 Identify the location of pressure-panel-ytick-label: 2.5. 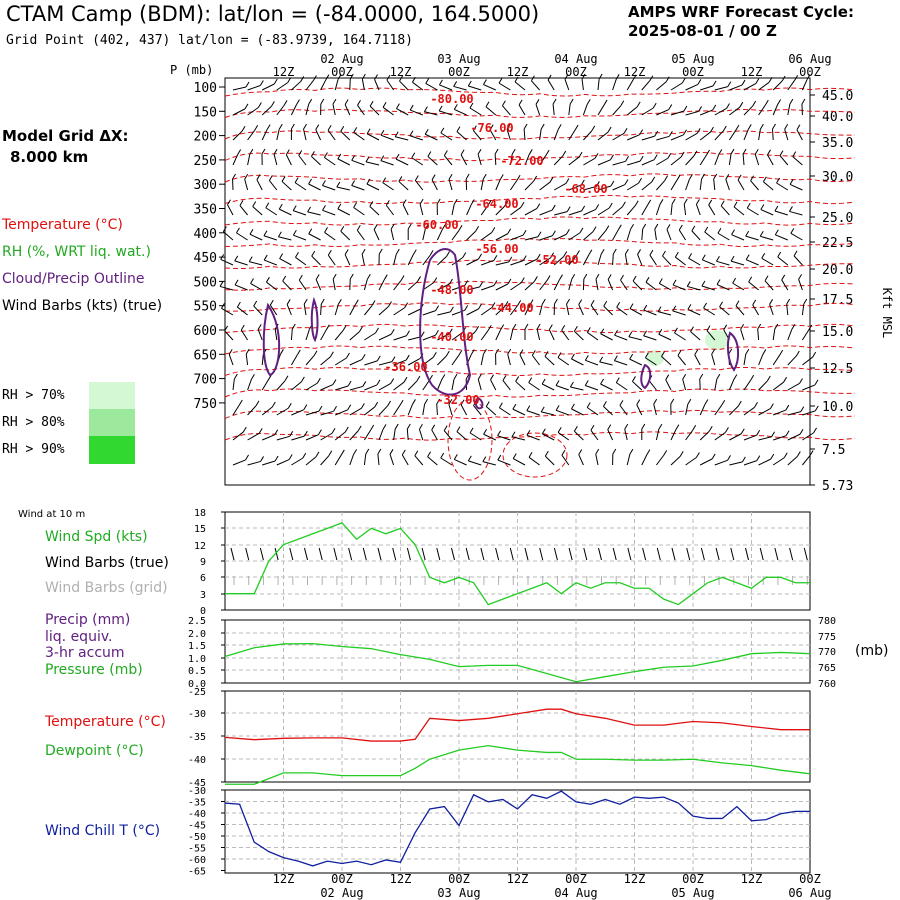
(197, 621).